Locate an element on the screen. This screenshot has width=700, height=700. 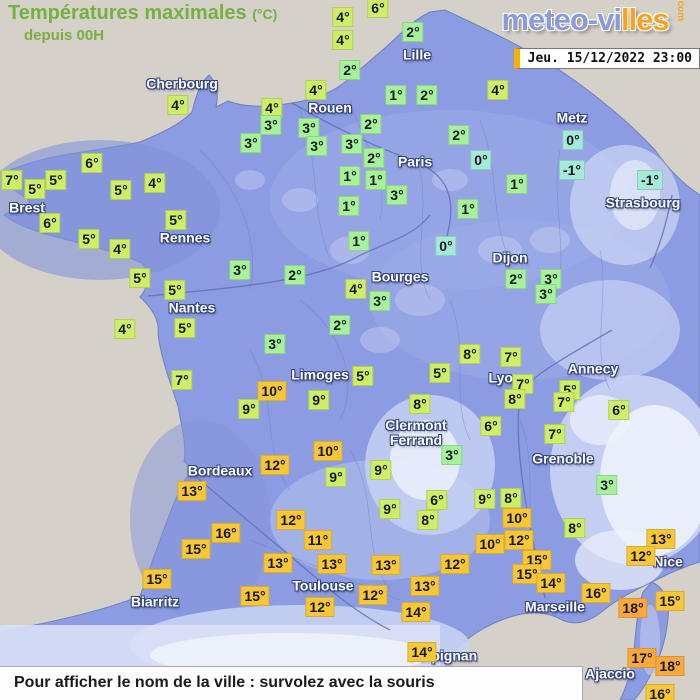
city-label: Marseille is located at coordinates (555, 606).